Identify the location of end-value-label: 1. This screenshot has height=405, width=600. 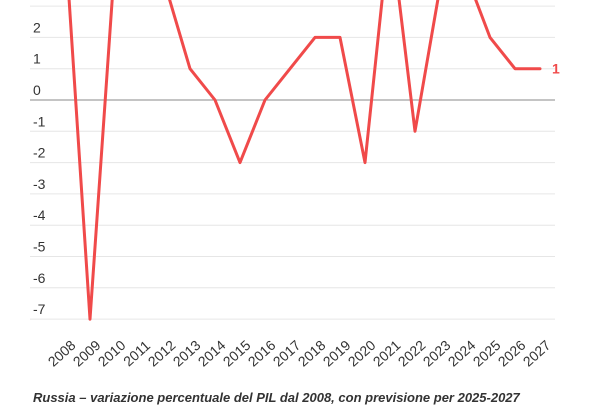
(556, 69).